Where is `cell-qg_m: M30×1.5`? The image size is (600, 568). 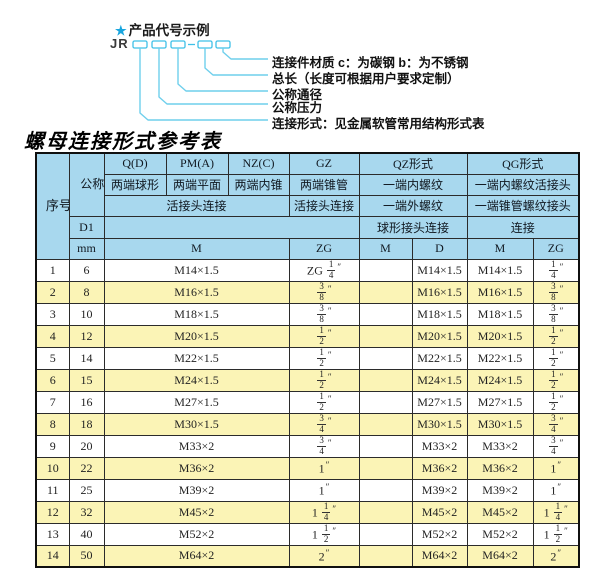 cell-qg_m: M30×1.5 is located at coordinates (500, 424).